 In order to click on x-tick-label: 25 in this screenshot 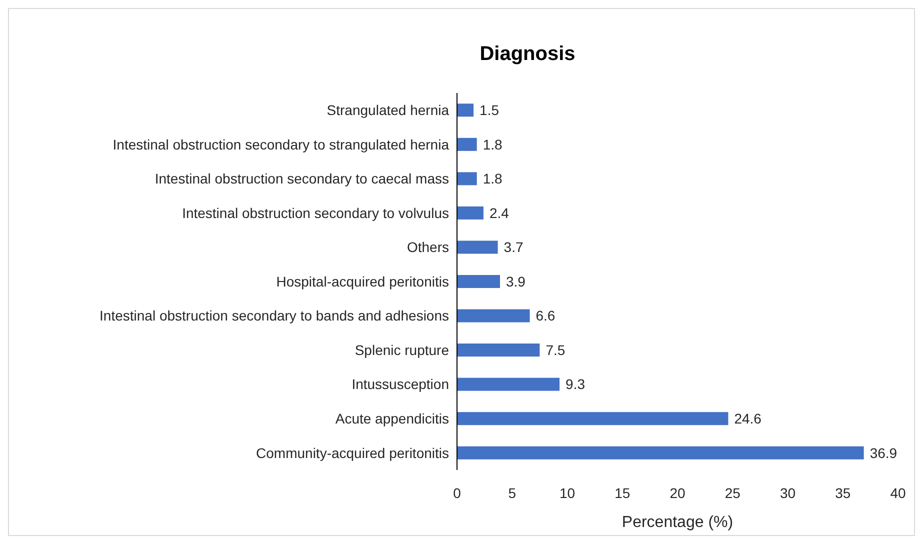, I will do `click(732, 493)`.